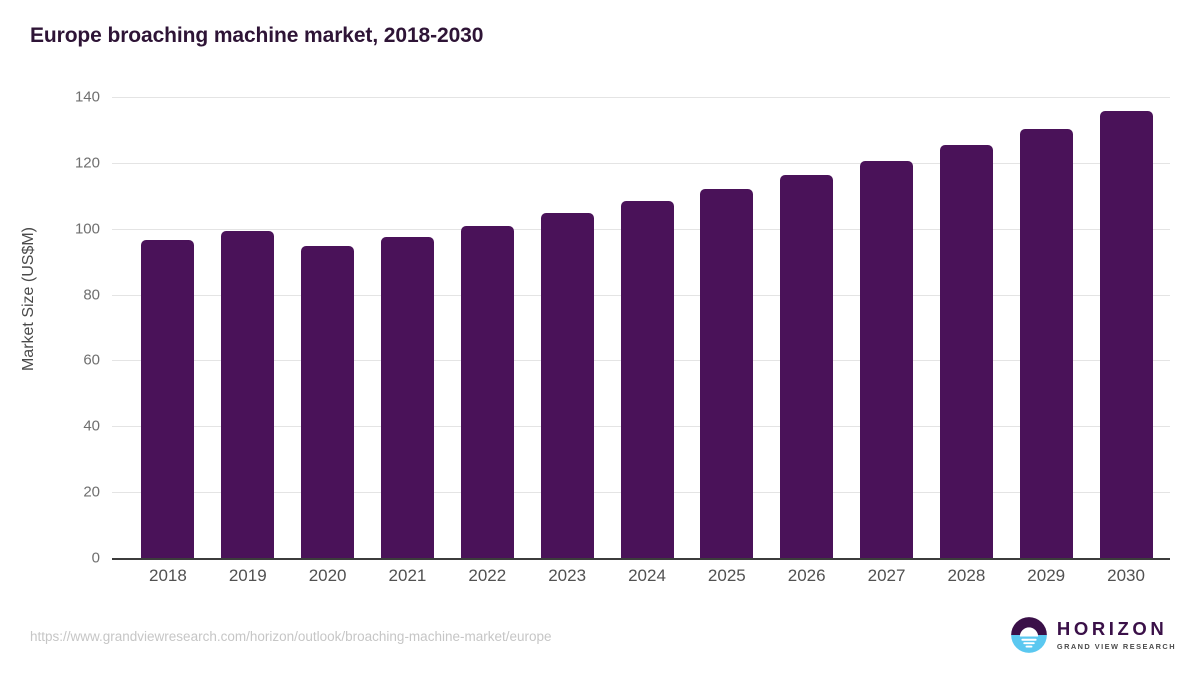 The image size is (1200, 675). What do you see at coordinates (87, 229) in the screenshot?
I see `y-tick-label: 100` at bounding box center [87, 229].